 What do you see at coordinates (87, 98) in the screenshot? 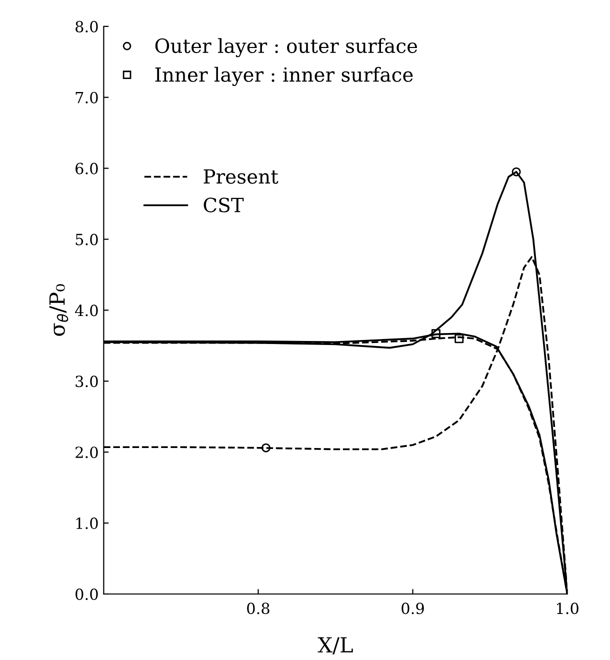
I see `y-tick-label: 7.0` at bounding box center [87, 98].